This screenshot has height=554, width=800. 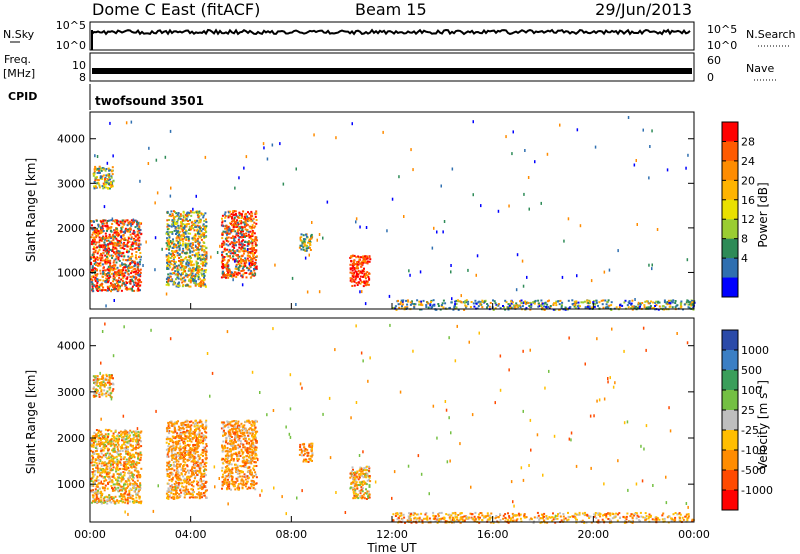 I want to click on sky-left-tick-top: 10^5, so click(x=71, y=25).